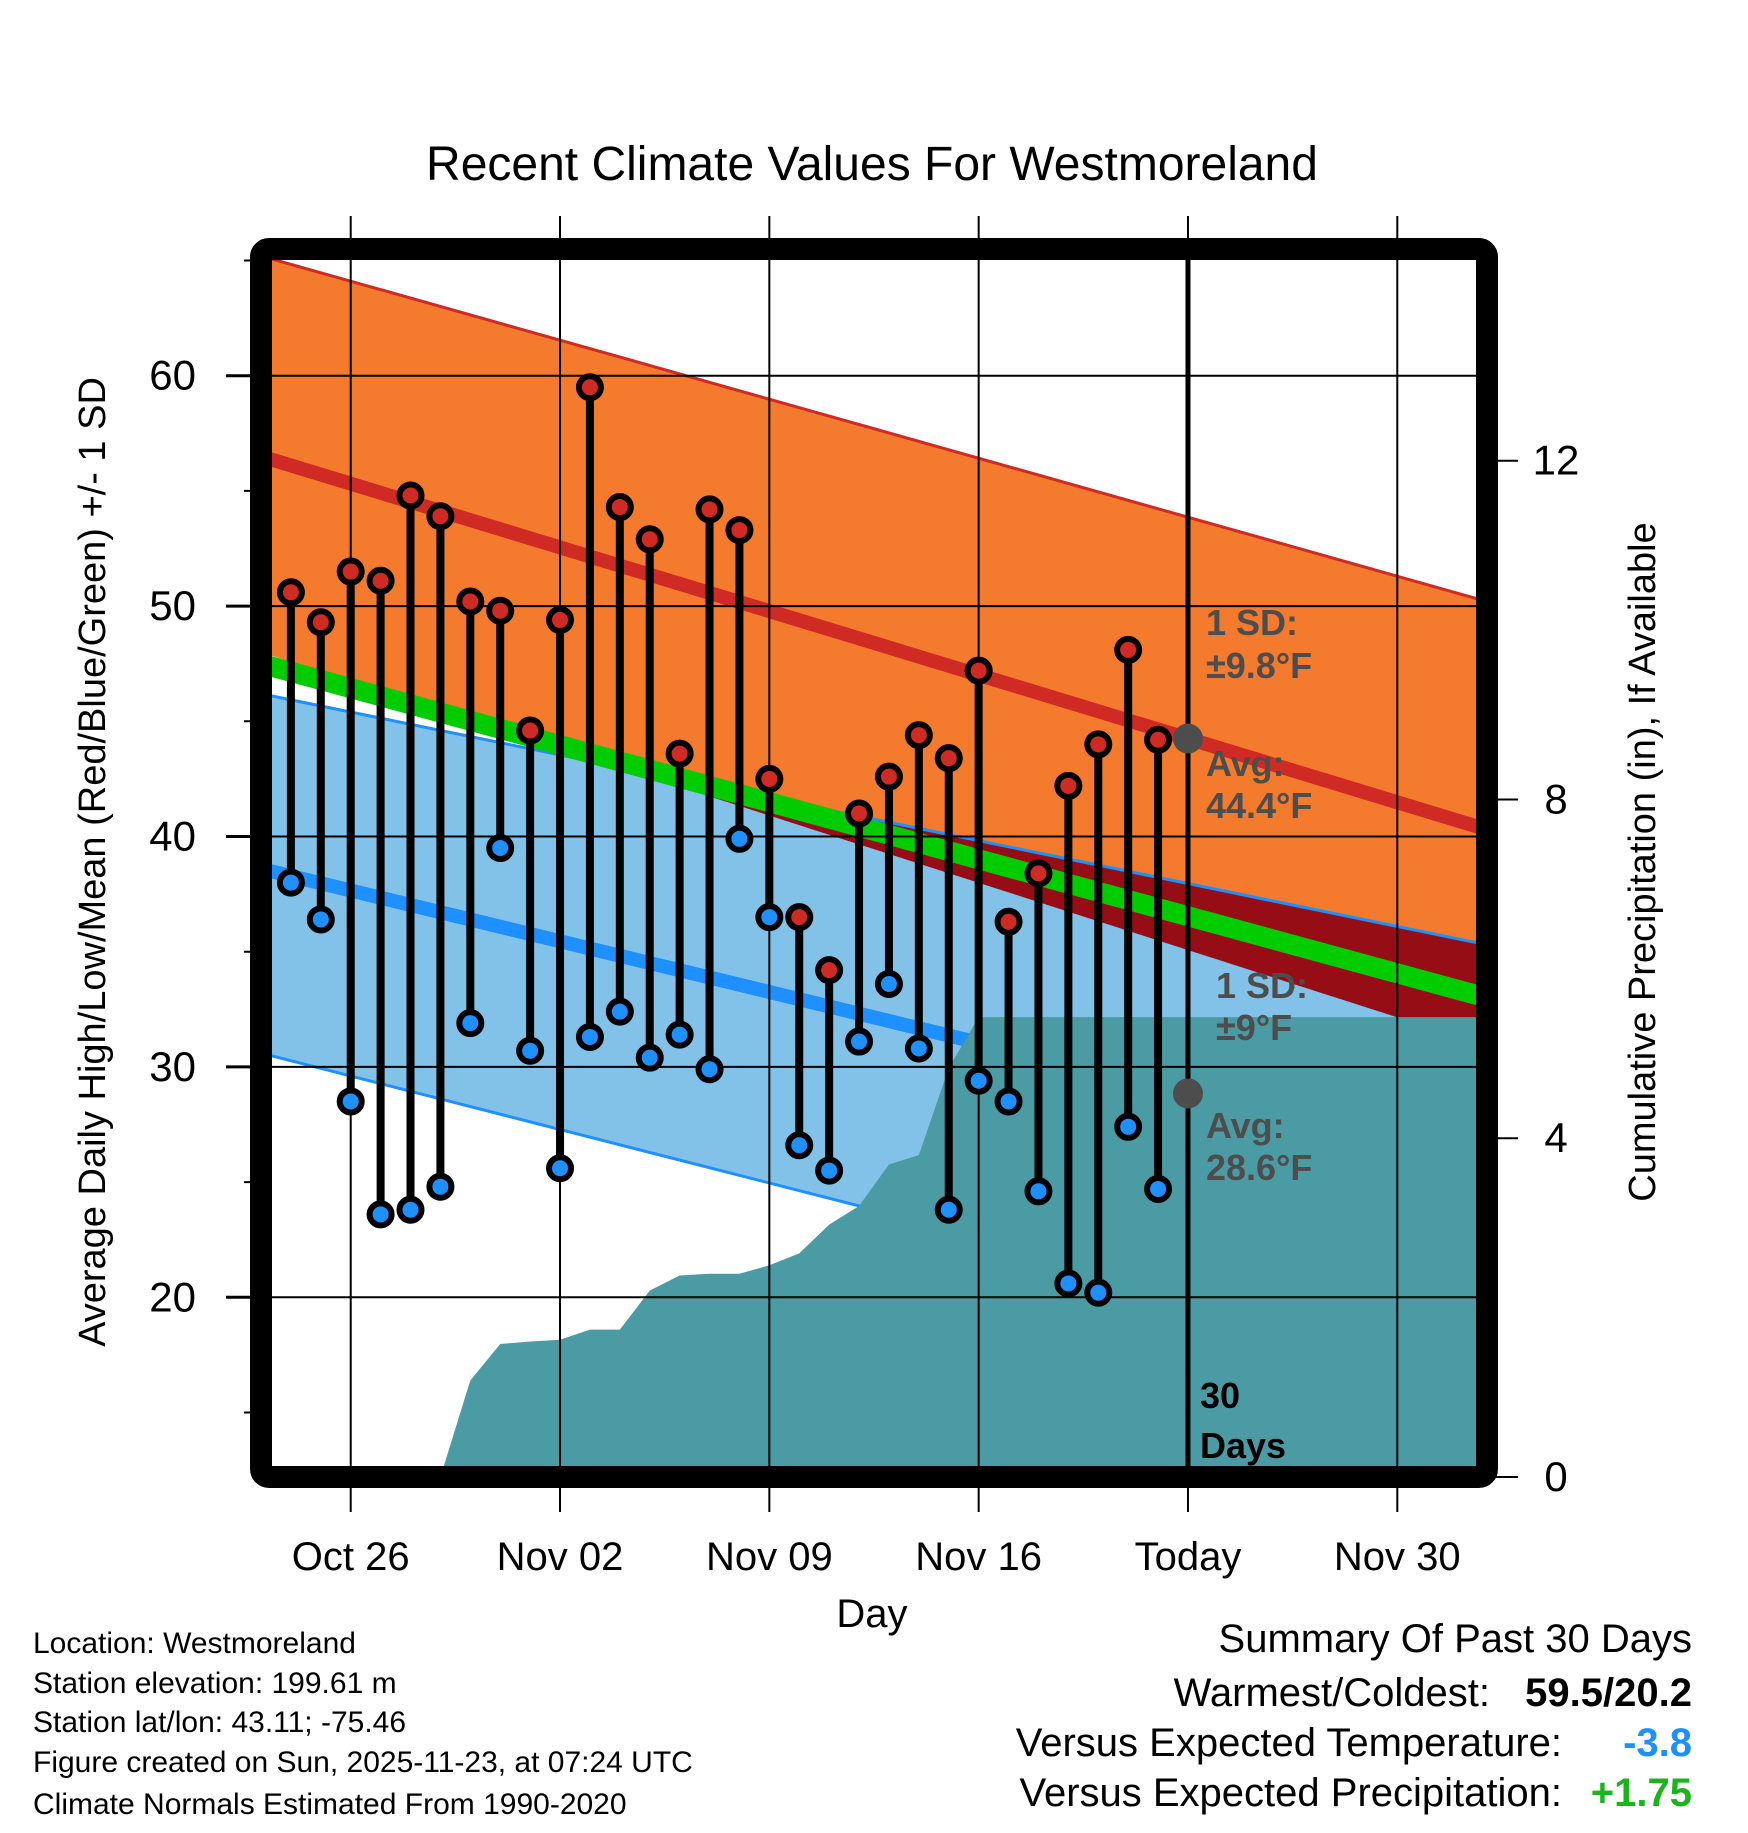  Describe the element at coordinates (1243, 1445) in the screenshot. I see `window-days-label: Days` at that location.